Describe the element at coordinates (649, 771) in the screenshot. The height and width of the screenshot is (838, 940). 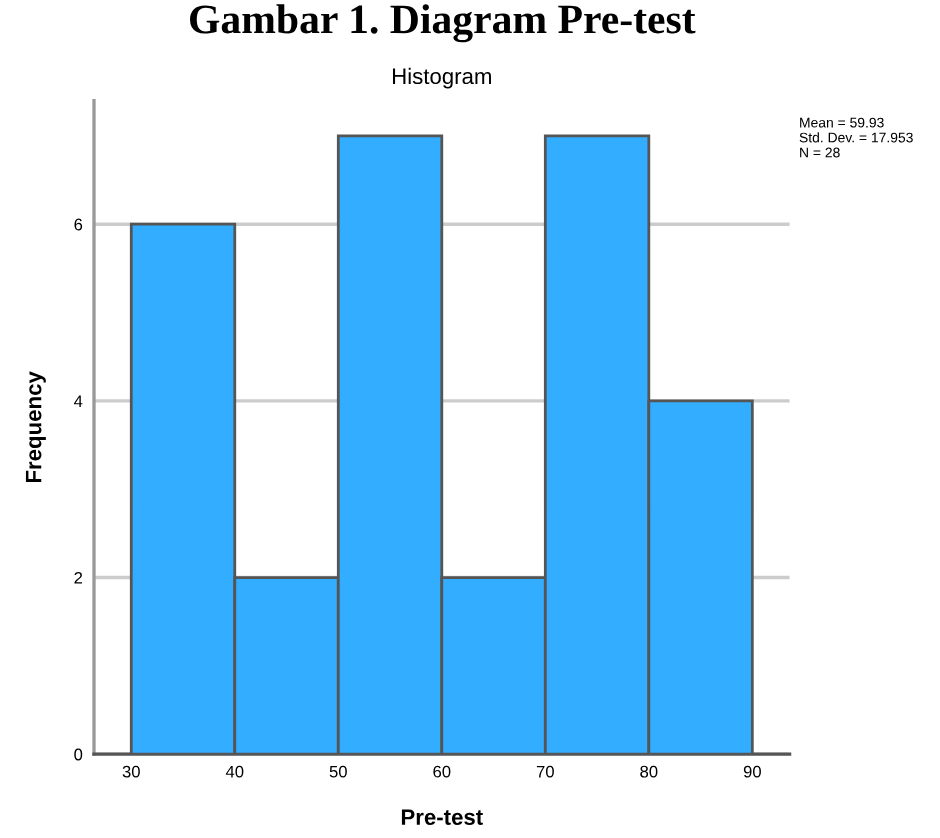
I see `x-tick-label: 80` at that location.